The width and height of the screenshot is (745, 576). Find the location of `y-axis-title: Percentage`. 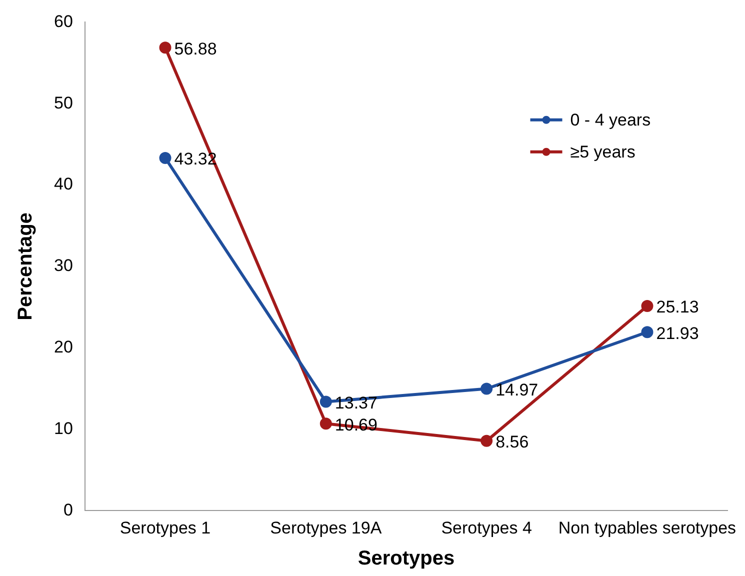

y-axis-title: Percentage is located at coordinates (25, 266).